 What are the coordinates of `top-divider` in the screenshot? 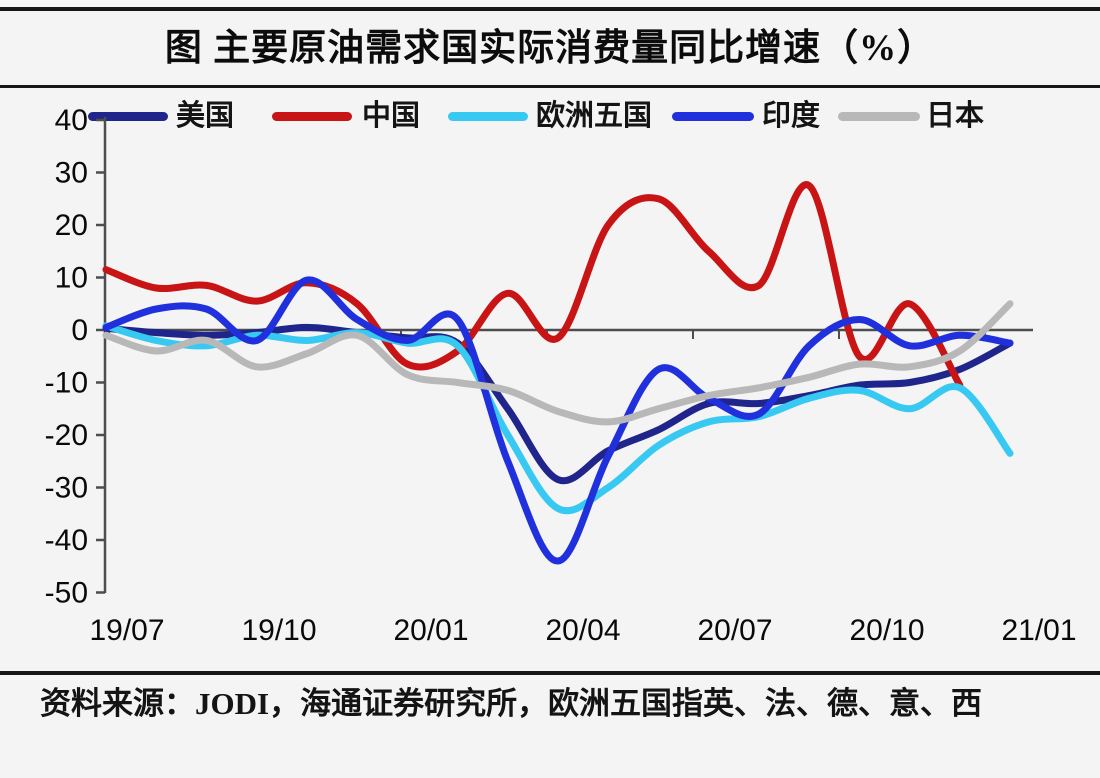 It's located at (550, 9).